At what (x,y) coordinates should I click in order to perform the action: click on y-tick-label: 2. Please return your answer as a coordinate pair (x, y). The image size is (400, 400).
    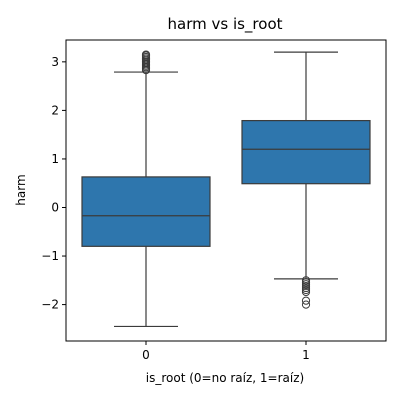
    Looking at the image, I should click on (55, 110).